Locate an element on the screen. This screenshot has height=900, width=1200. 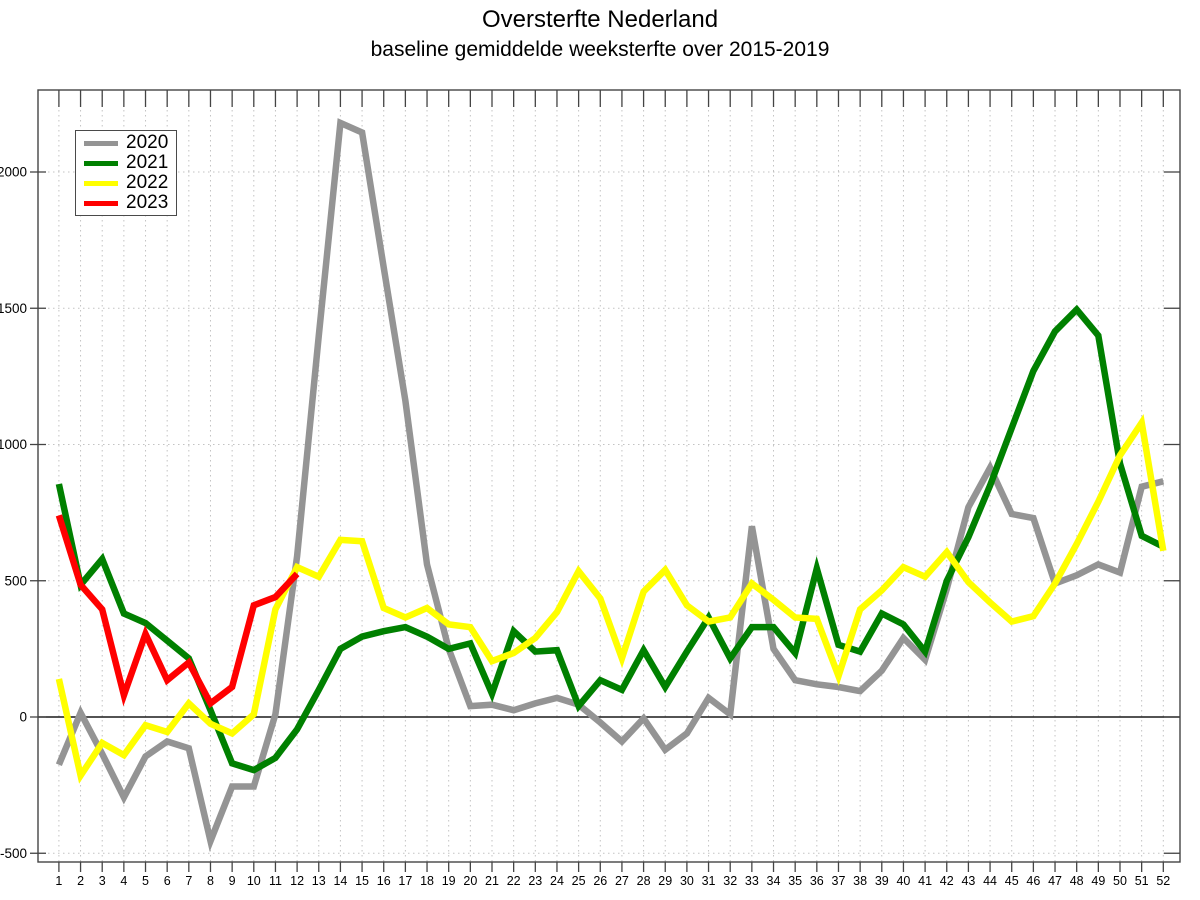
x-tick-label: 22 is located at coordinates (514, 881).